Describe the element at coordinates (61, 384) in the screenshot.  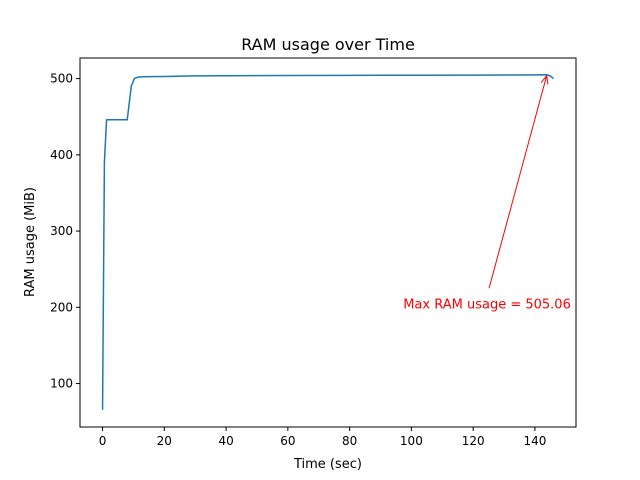
I see `y-tick-label: 100` at that location.